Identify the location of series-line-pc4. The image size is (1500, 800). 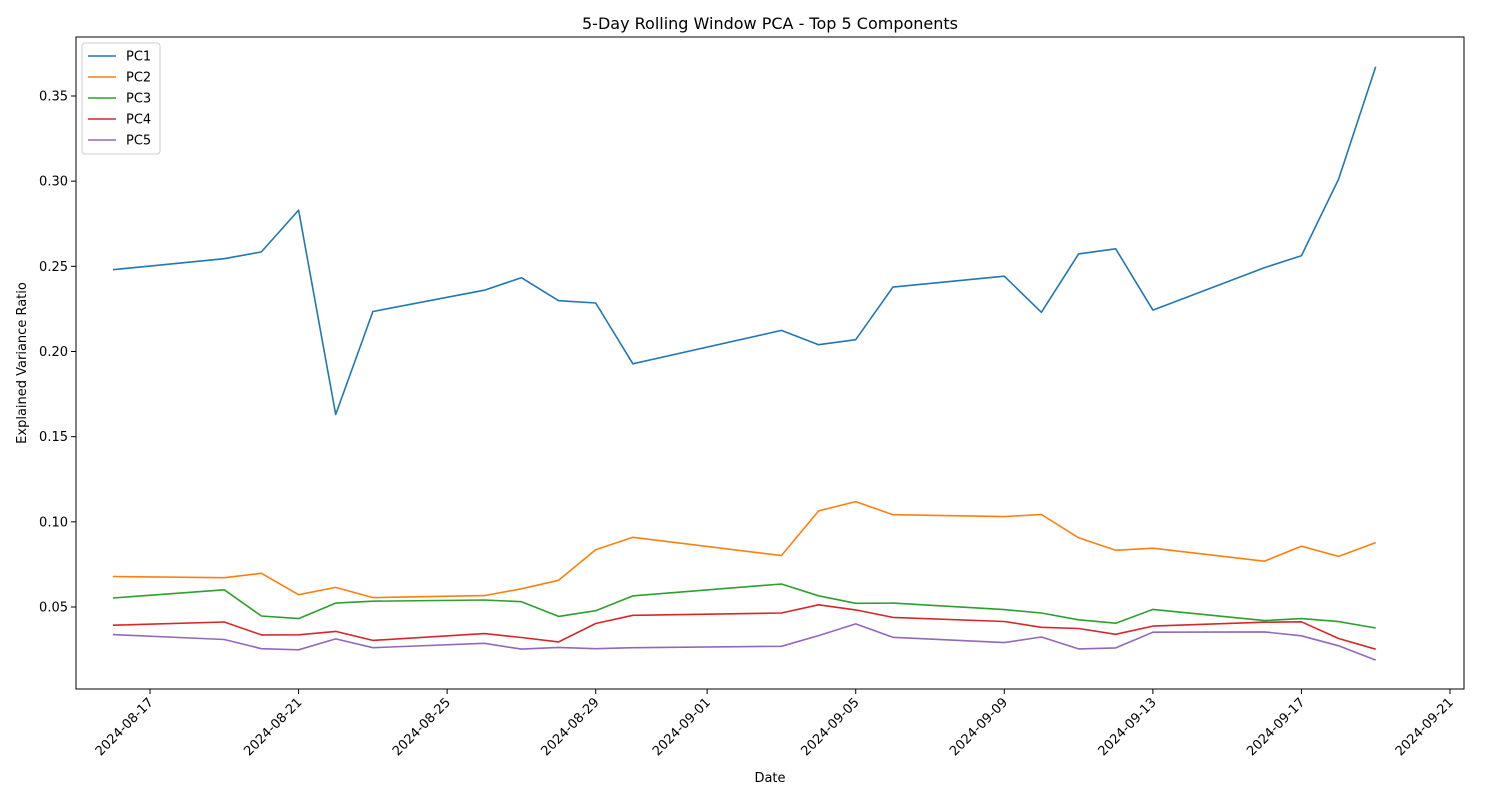
(744, 626).